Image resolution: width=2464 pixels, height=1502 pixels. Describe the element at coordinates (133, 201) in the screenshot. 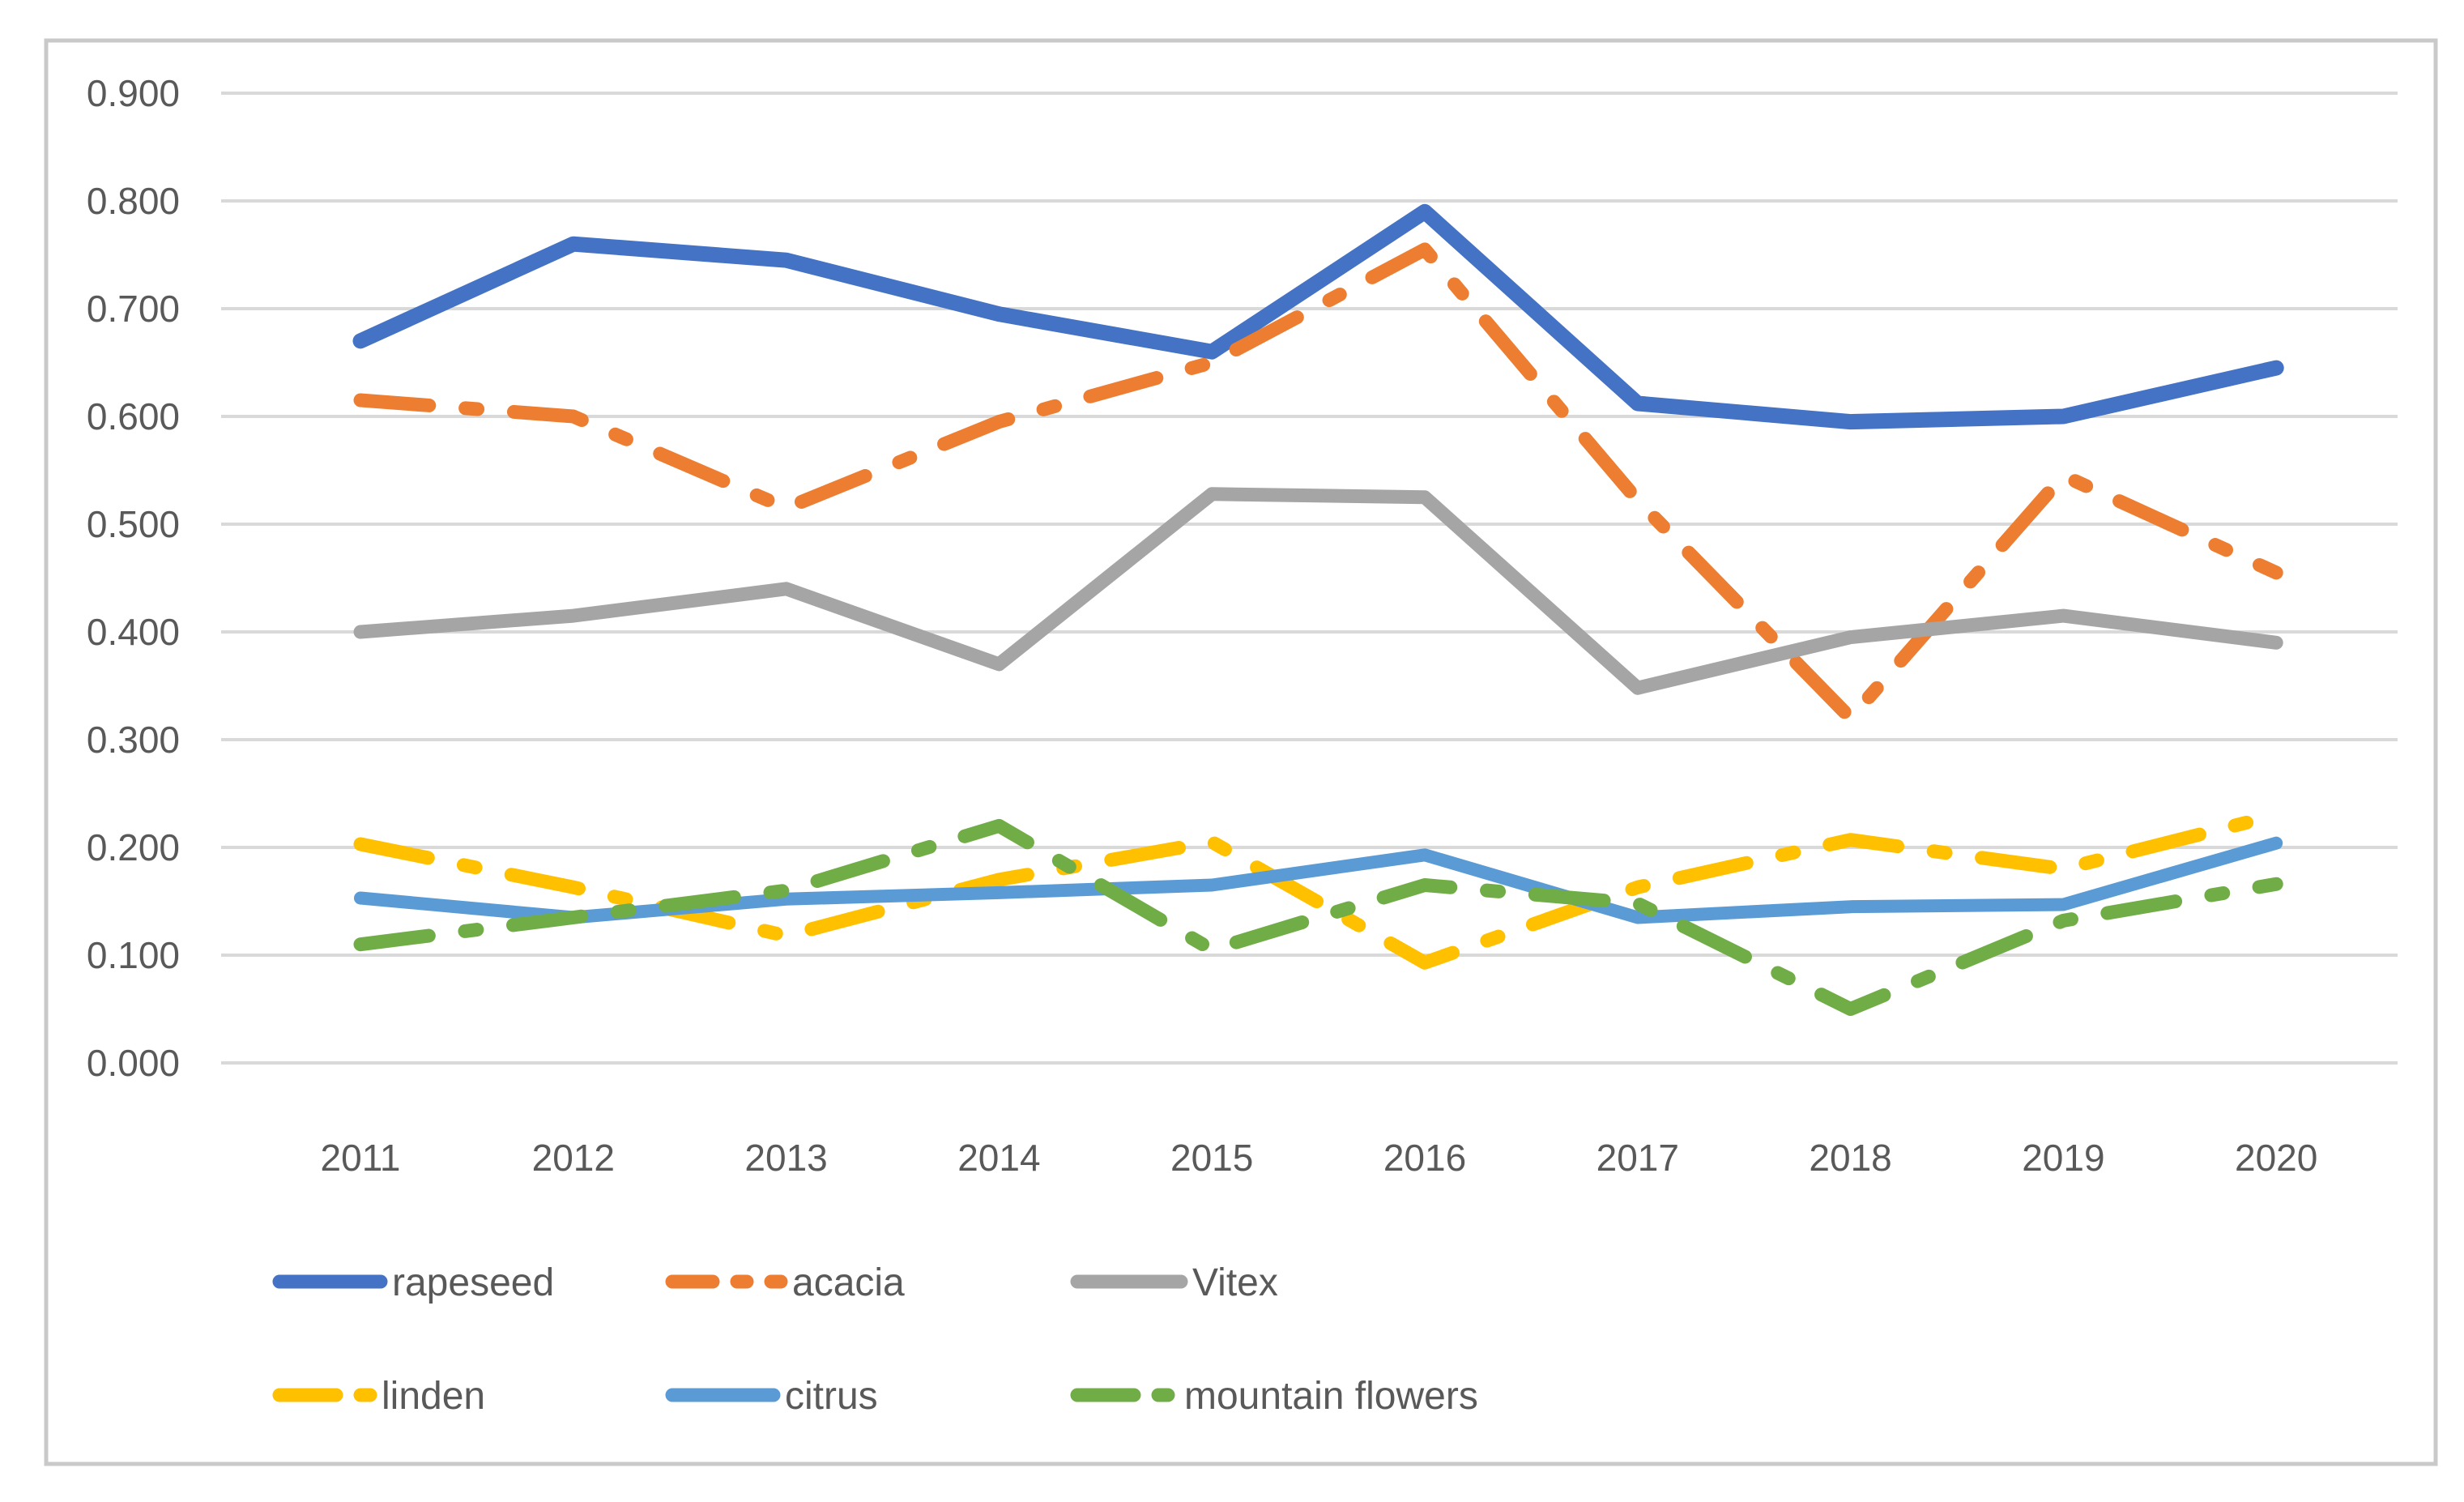

I see `y-axis-label-0.800: 0.800` at that location.